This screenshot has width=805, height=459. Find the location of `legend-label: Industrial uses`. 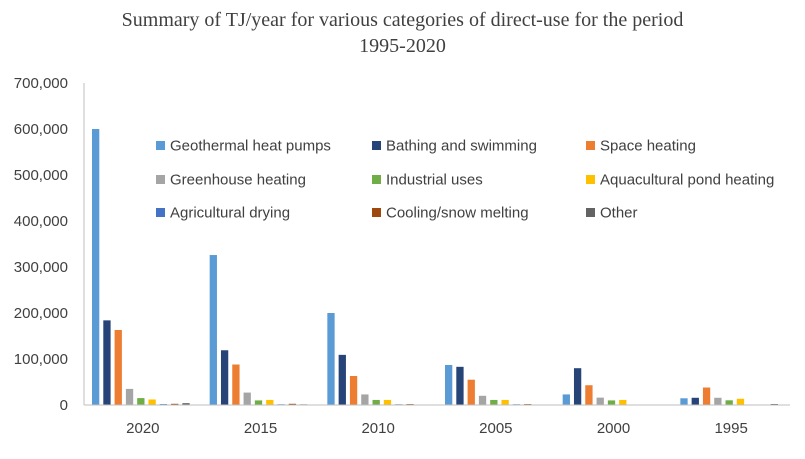

legend-label: Industrial uses is located at coordinates (434, 180).